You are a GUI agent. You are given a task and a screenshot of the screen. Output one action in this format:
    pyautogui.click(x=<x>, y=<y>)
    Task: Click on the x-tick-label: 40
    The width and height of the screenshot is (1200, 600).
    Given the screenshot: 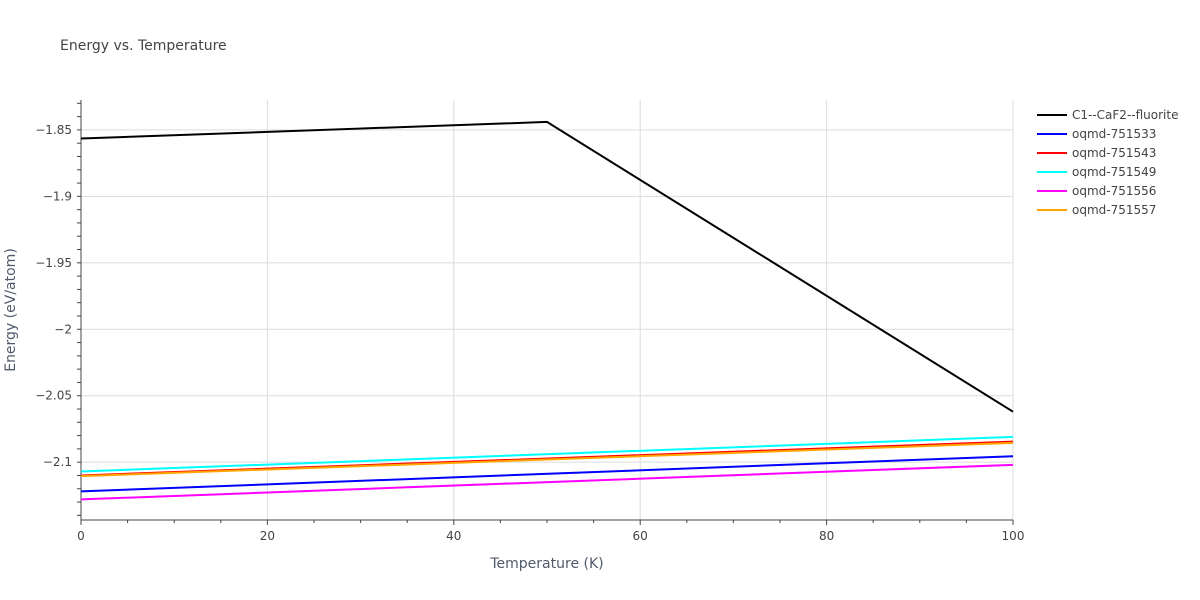 What is the action you would take?
    pyautogui.click(x=453, y=536)
    